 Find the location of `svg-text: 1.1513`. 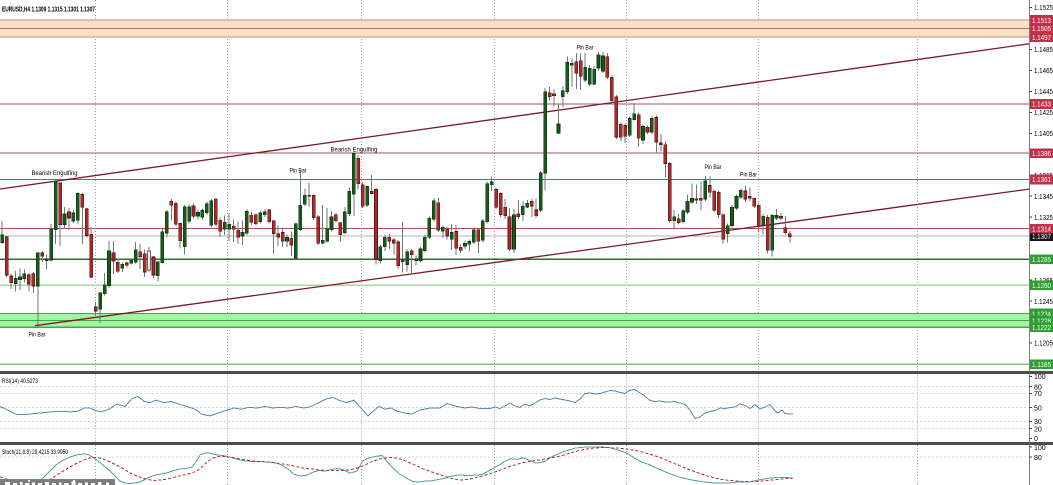

svg-text: 1.1513 is located at coordinates (1041, 21).